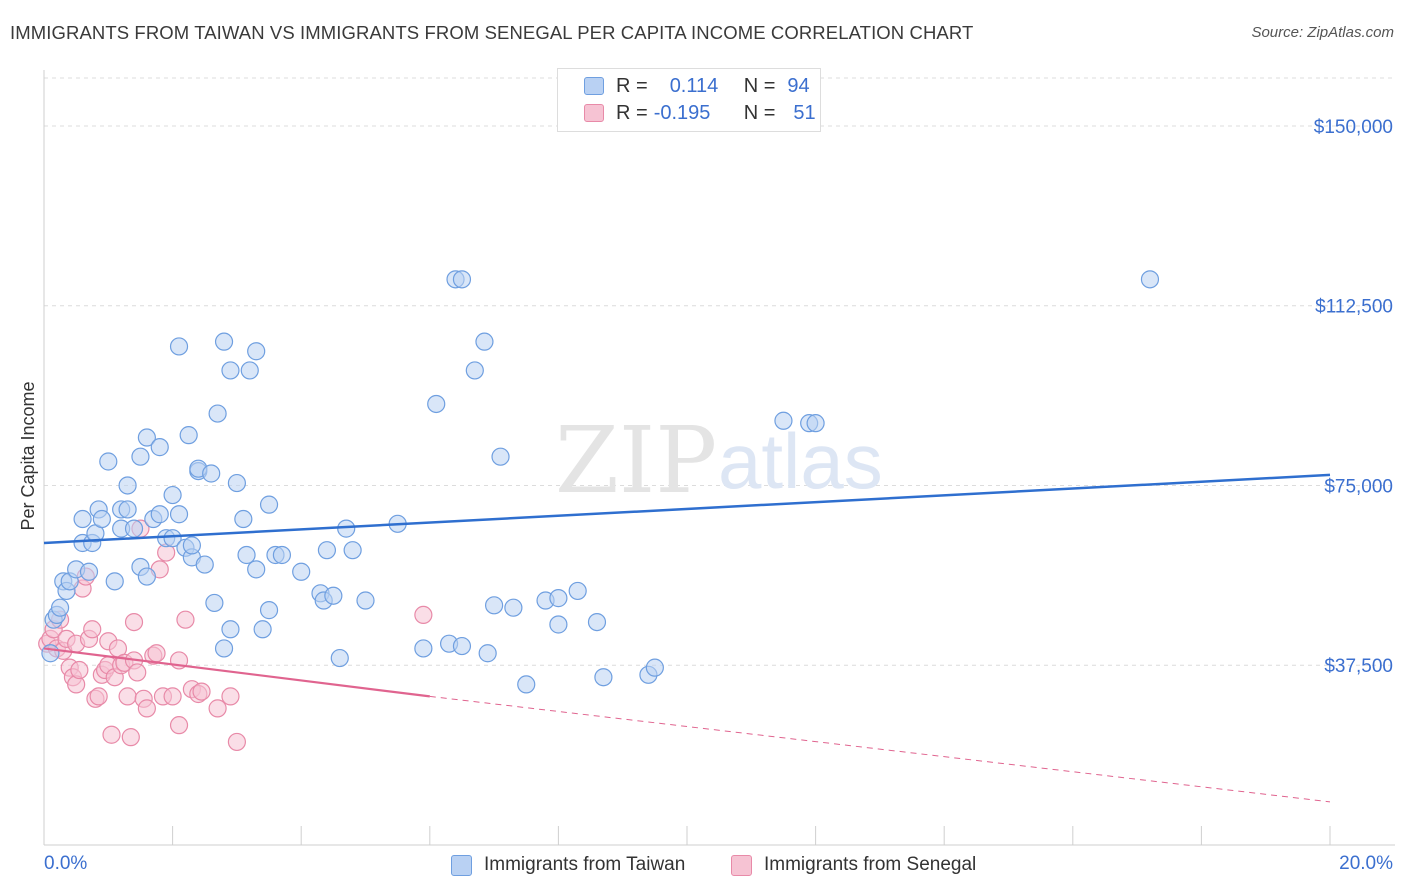 The width and height of the screenshot is (1406, 892). I want to click on legend-item-senegal: Immigrants from Senegal, so click(853, 865).